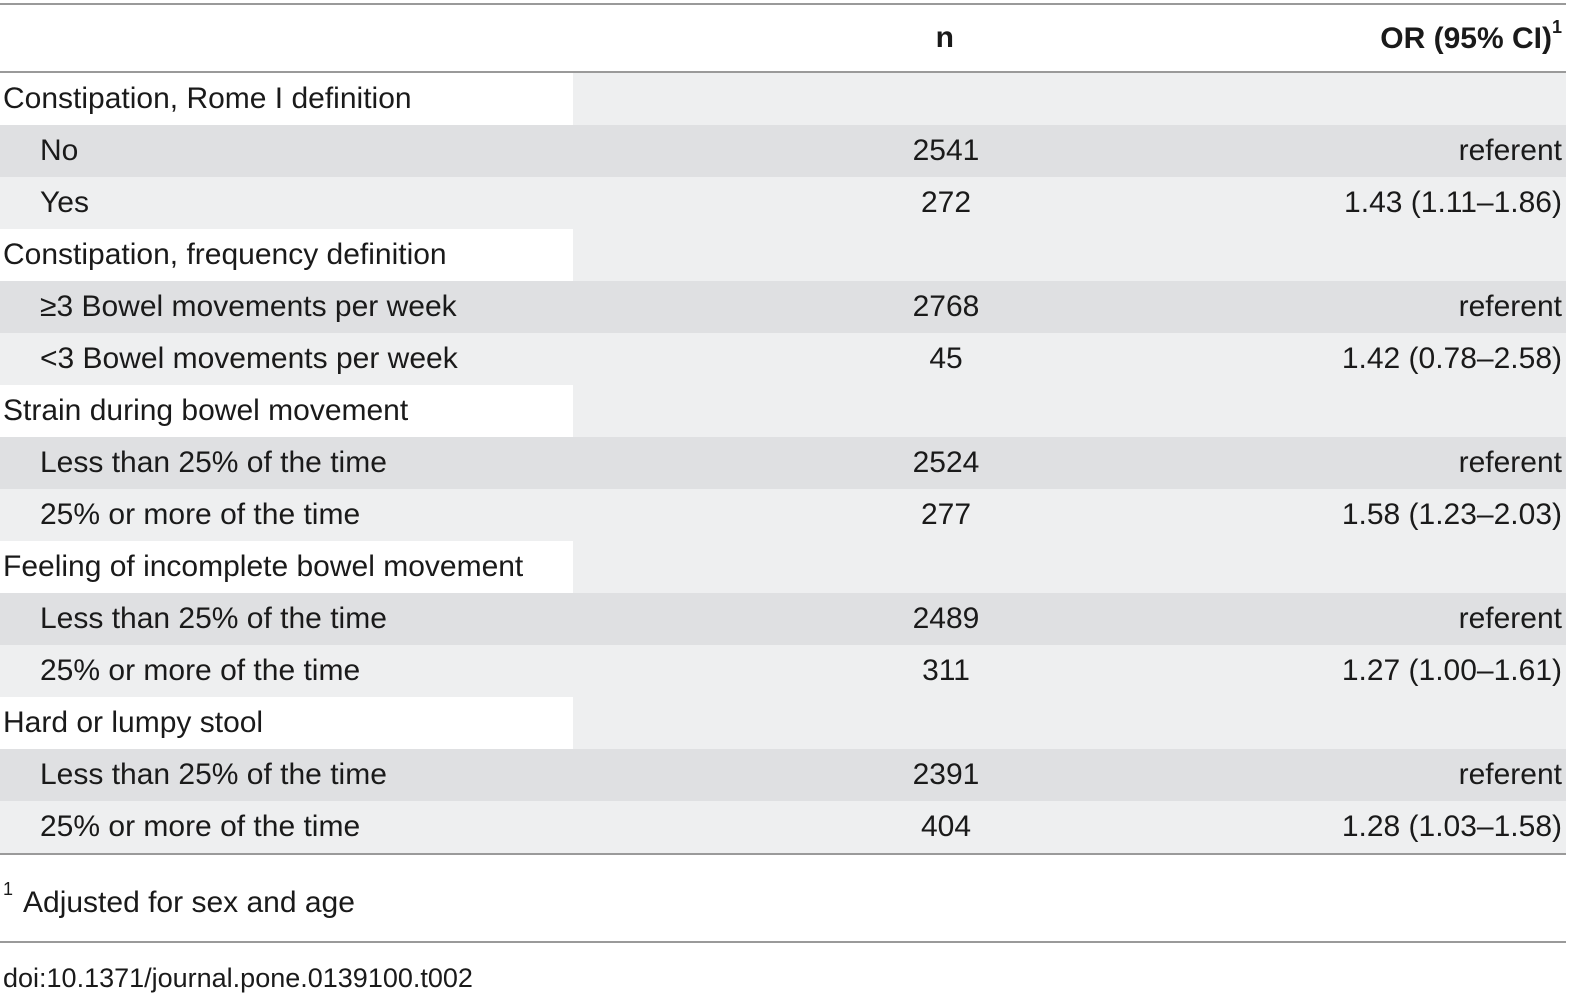 Image resolution: width=1572 pixels, height=1006 pixels. Describe the element at coordinates (286, 203) in the screenshot. I see `row-label: Yes` at that location.